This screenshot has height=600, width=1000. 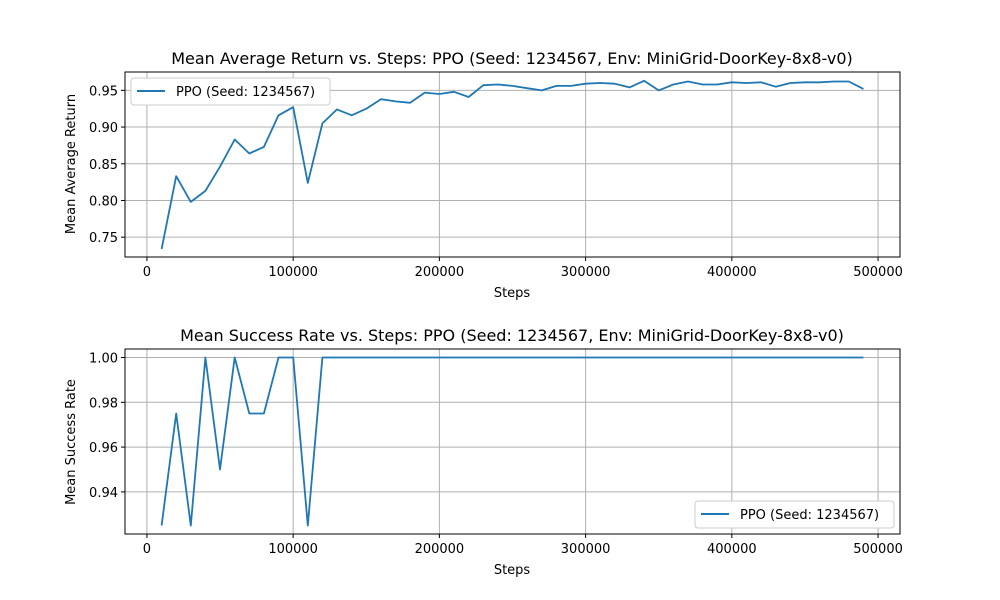 What do you see at coordinates (71, 442) in the screenshot?
I see `success-chart-y-label: Mean Success Rate` at bounding box center [71, 442].